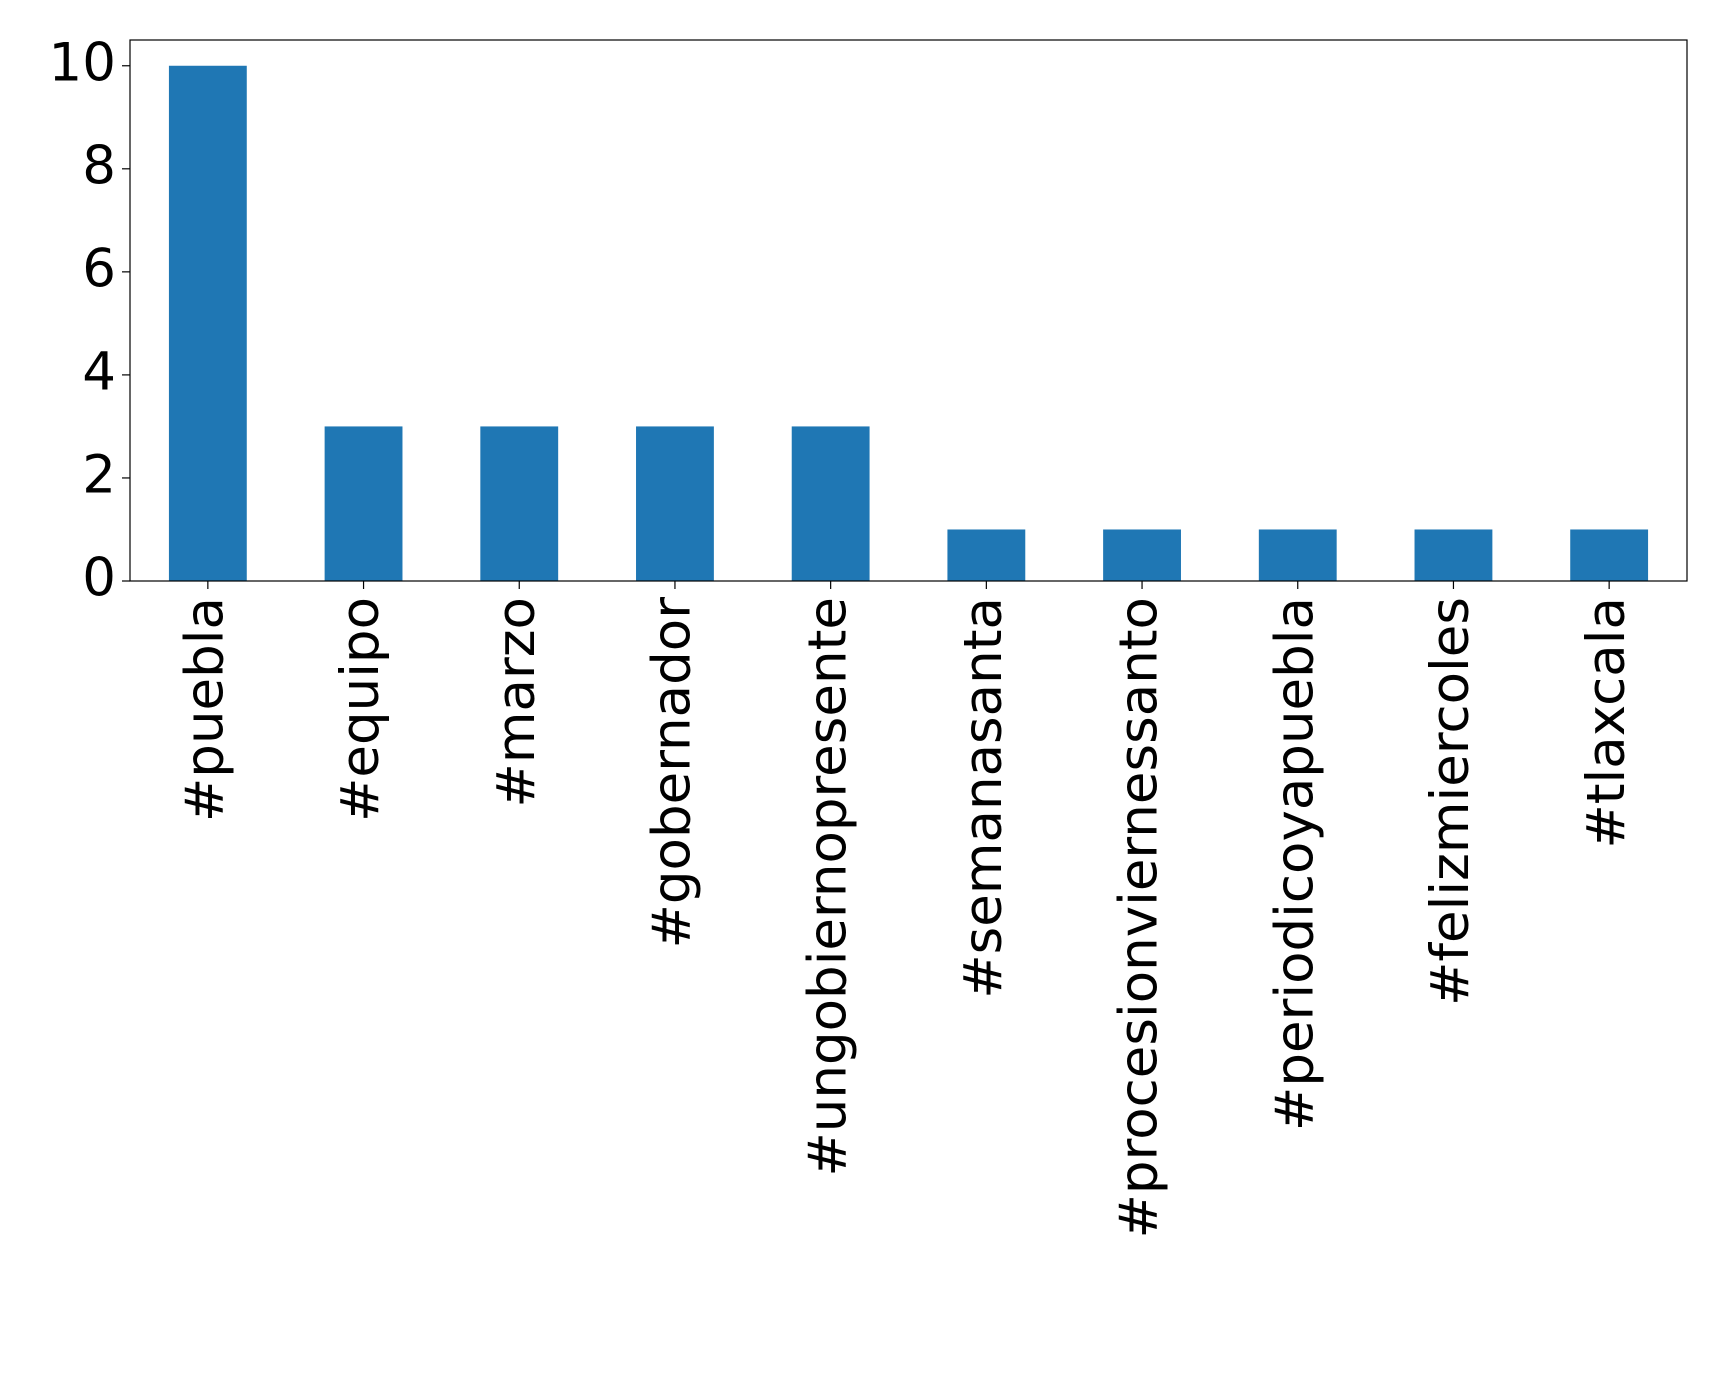  What do you see at coordinates (99, 372) in the screenshot?
I see `y-tick-label: 4` at bounding box center [99, 372].